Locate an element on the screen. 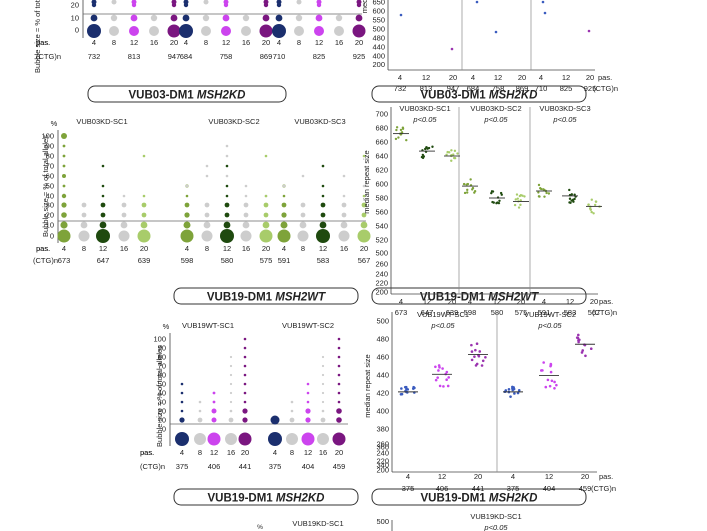  ctg-label: (CTG)n is located at coordinates (605, 88).